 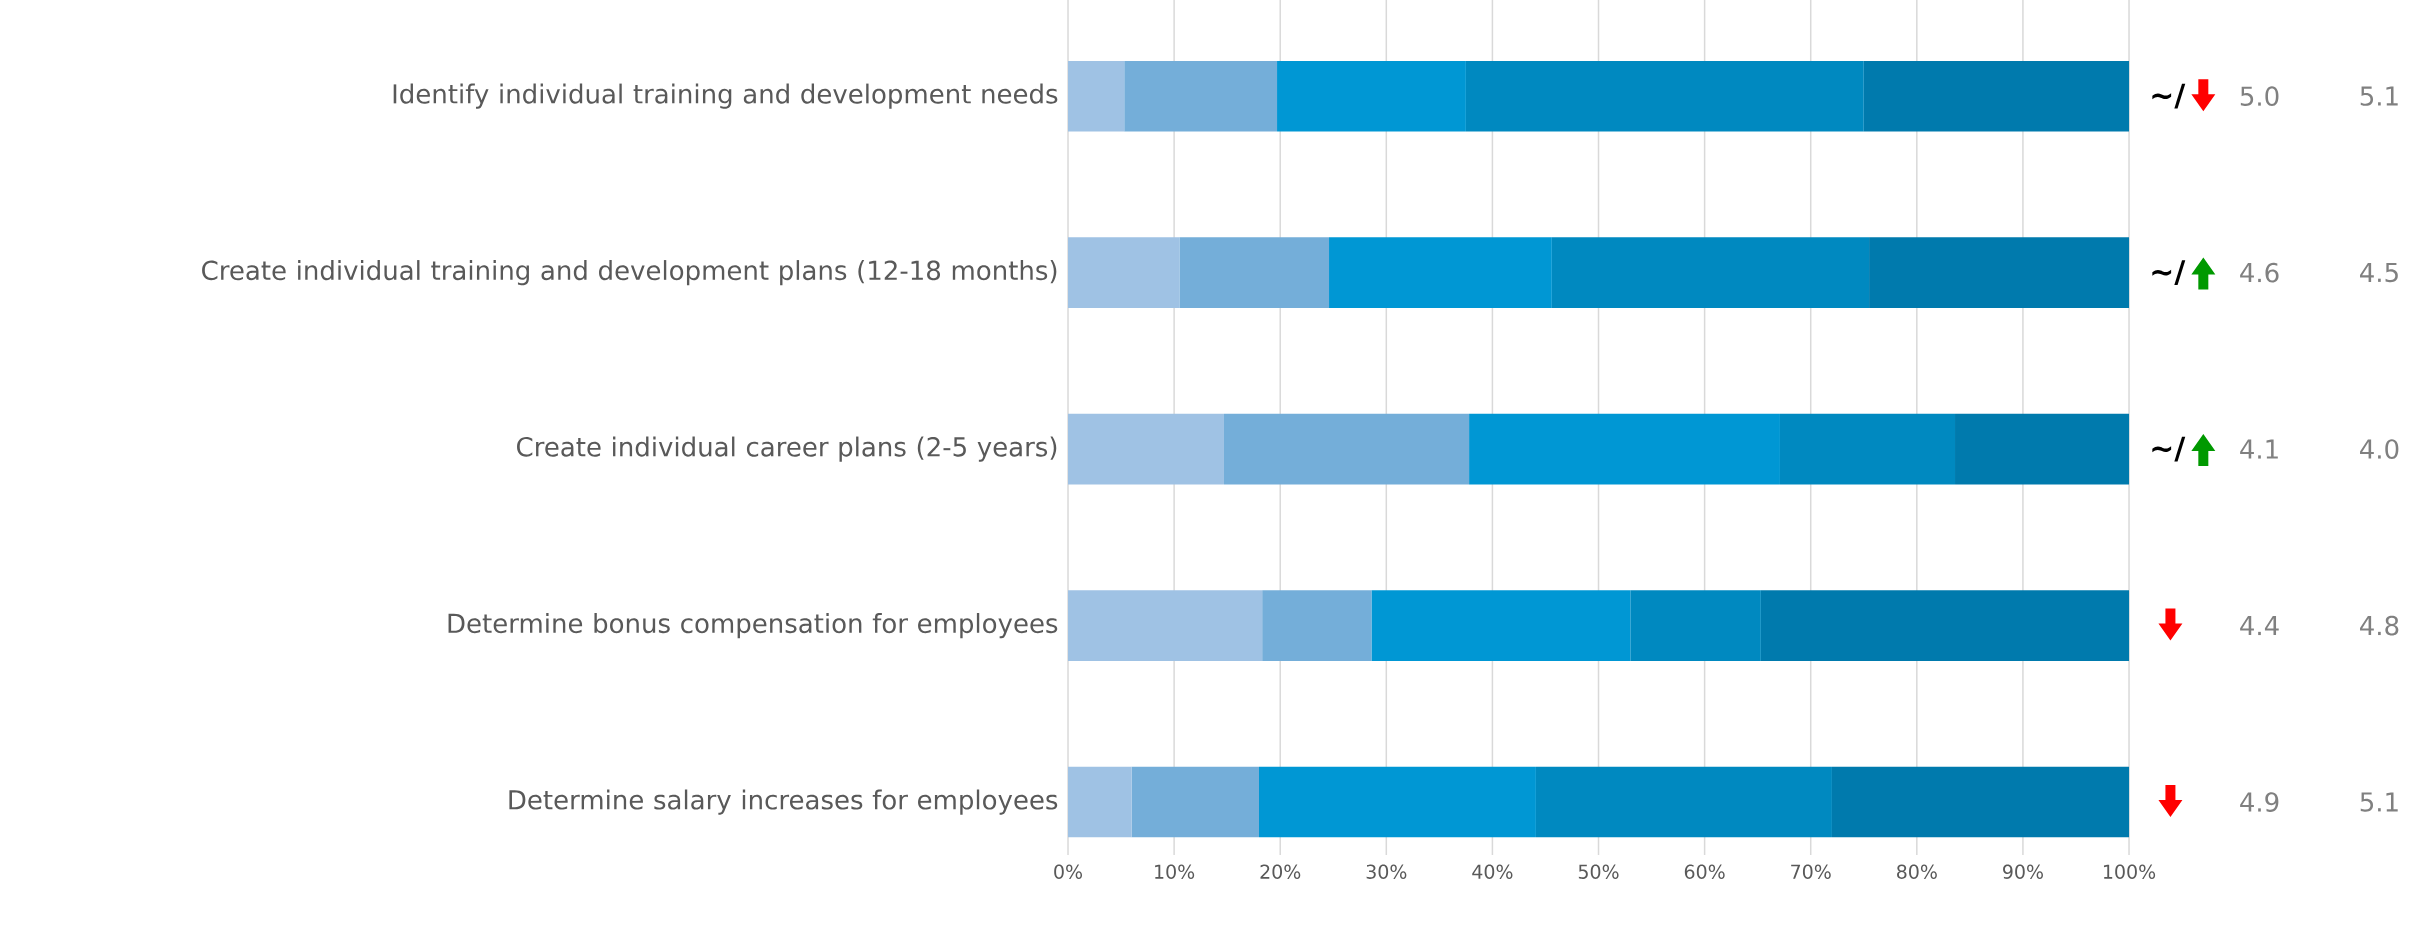 What do you see at coordinates (2259, 802) in the screenshot?
I see `text: 4.9` at bounding box center [2259, 802].